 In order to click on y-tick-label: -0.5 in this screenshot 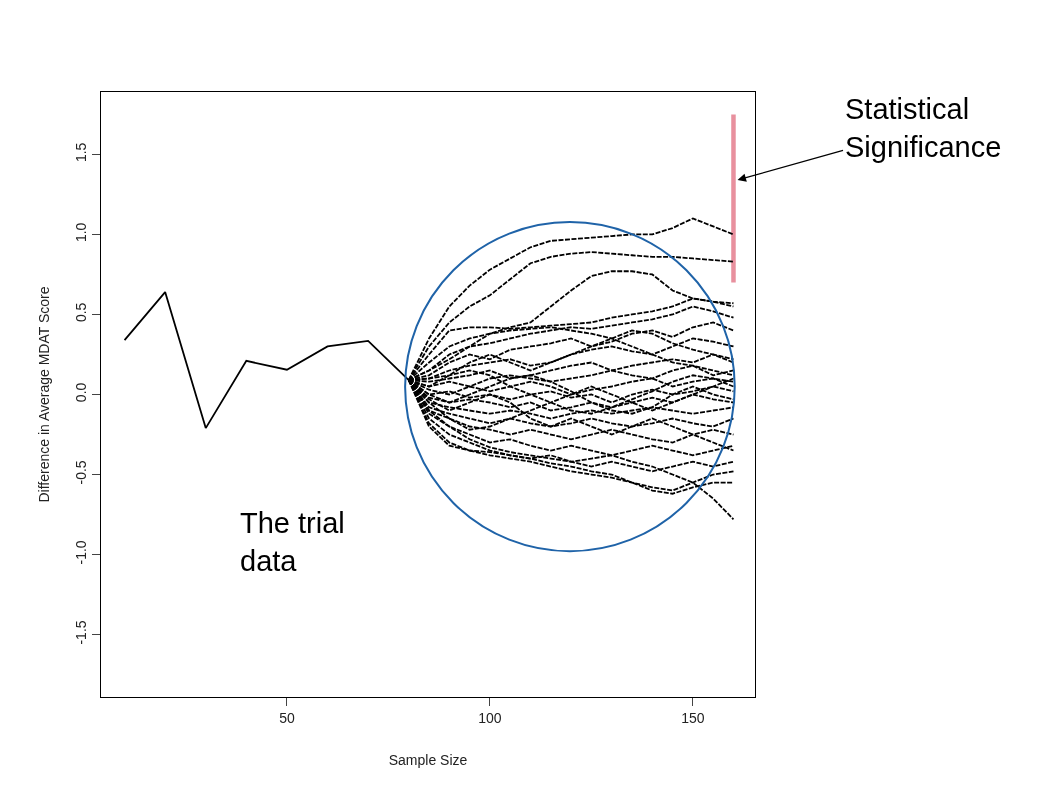, I will do `click(81, 472)`.